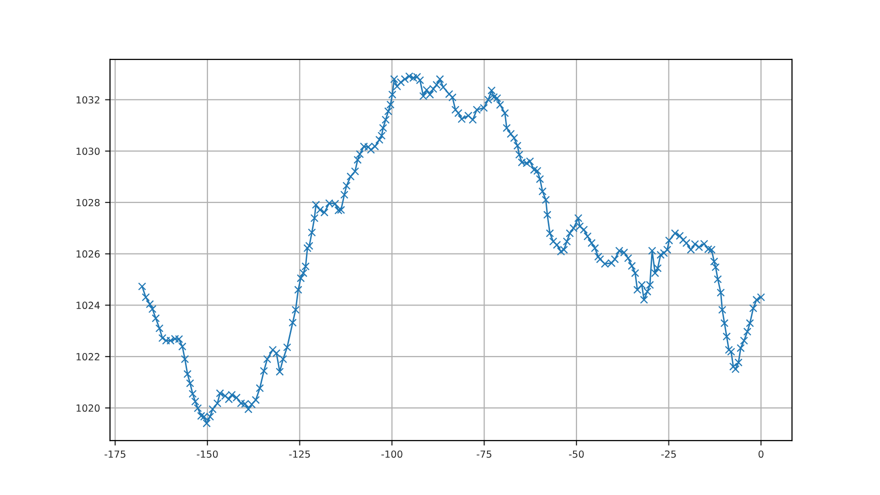  I want to click on y-tick-label: 1026, so click(88, 254).